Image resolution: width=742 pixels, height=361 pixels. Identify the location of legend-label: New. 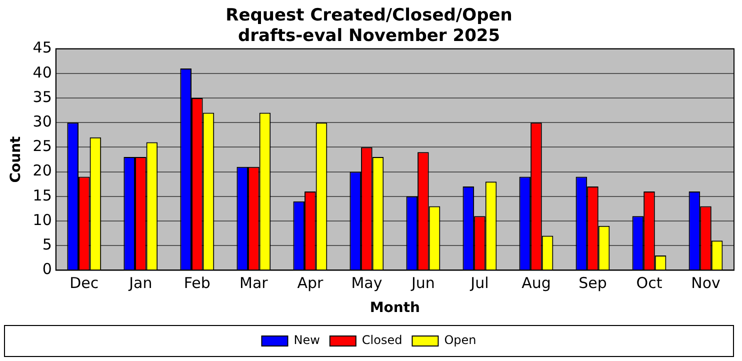
(307, 340).